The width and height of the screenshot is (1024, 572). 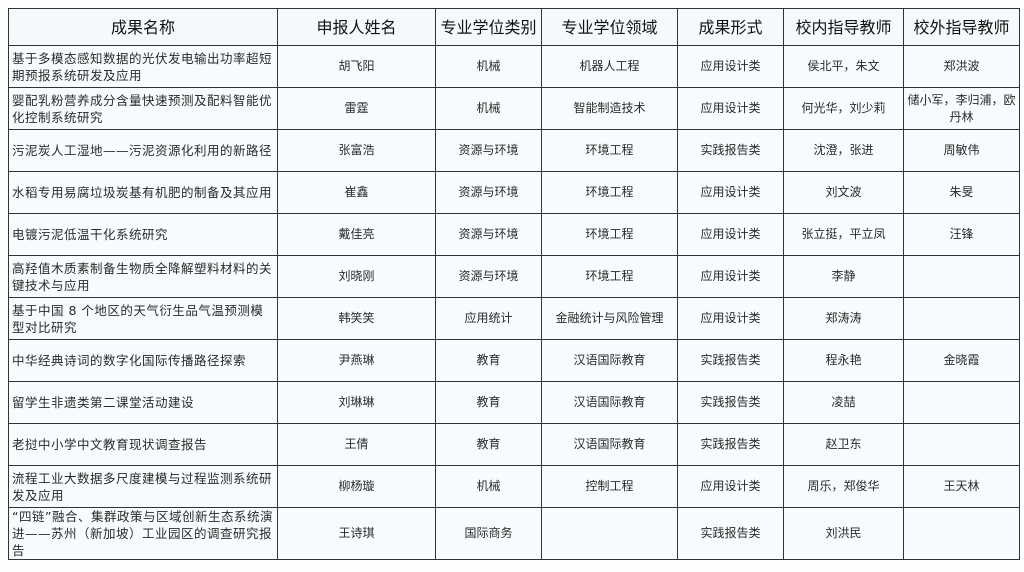 What do you see at coordinates (961, 486) in the screenshot?
I see `cell-external-advisor: 王天林` at bounding box center [961, 486].